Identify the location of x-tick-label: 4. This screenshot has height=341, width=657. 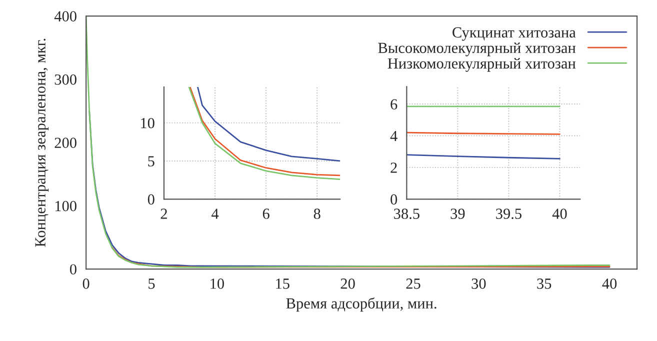
(215, 213).